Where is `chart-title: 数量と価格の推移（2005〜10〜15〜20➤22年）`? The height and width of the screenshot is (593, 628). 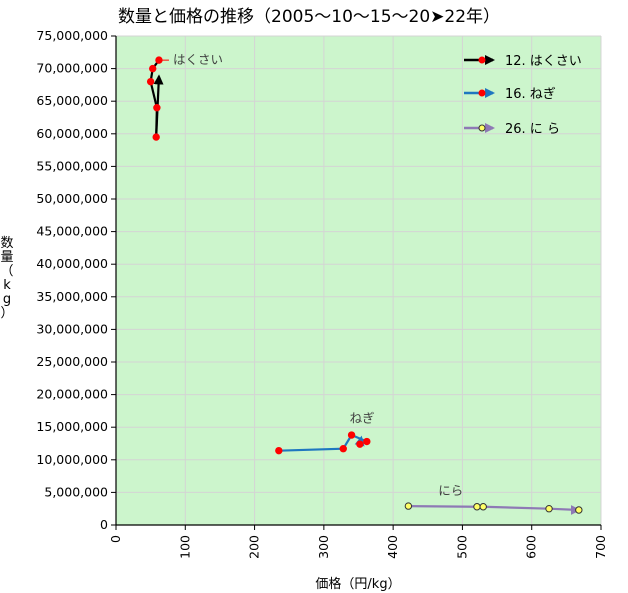 chart-title: 数量と価格の推移（2005〜10〜15〜20➤22年） is located at coordinates (309, 17).